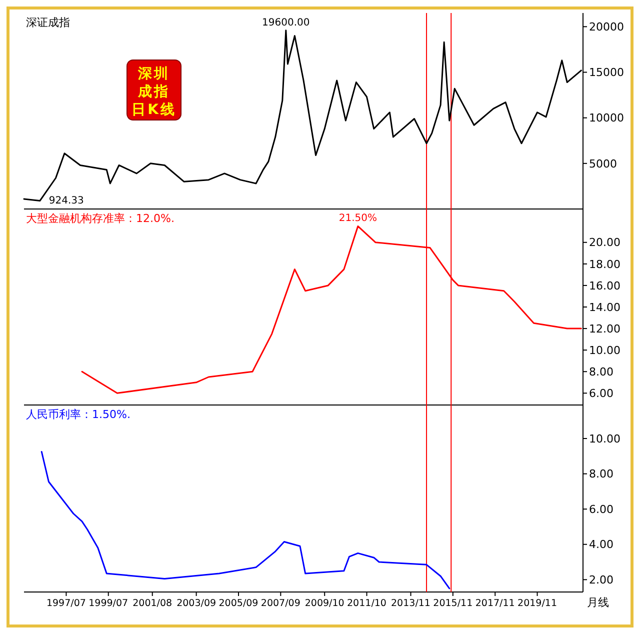  I want to click on annotation: 924.33, so click(66, 201).